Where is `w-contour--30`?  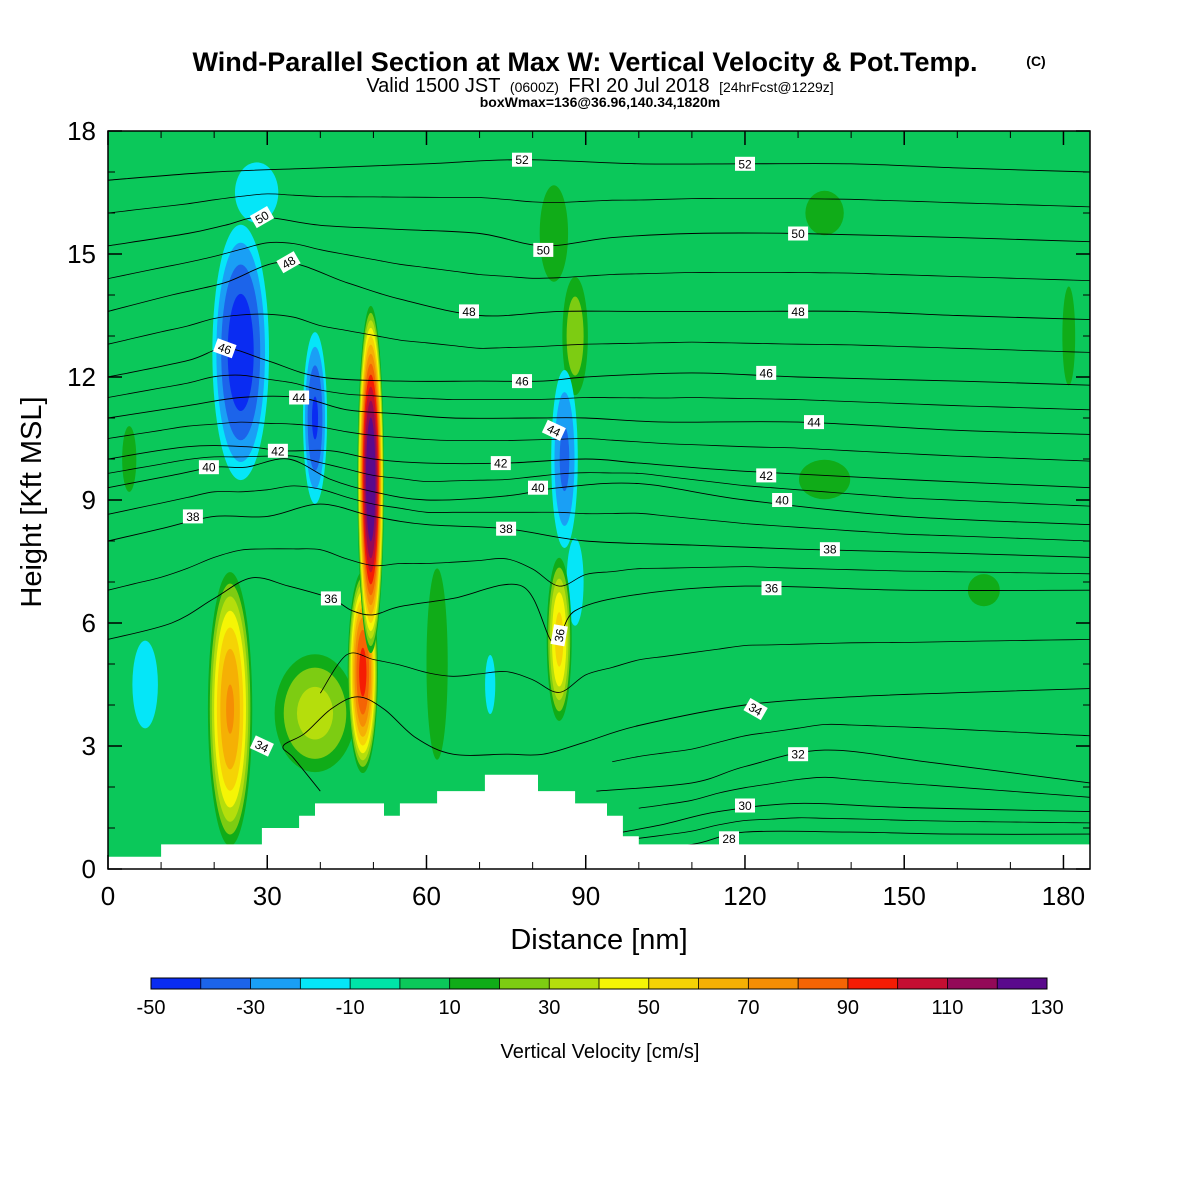 w-contour--30 is located at coordinates (564, 459).